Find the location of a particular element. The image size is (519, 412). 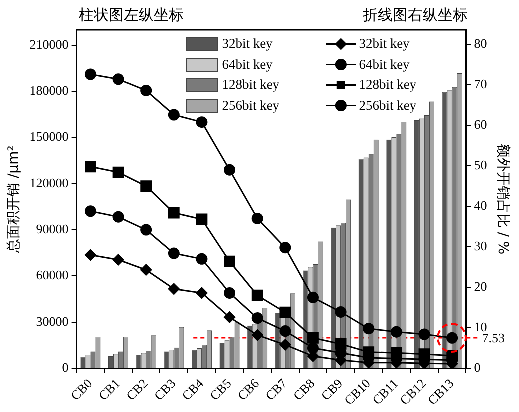

x-tick-label: CB4 is located at coordinates (193, 390).